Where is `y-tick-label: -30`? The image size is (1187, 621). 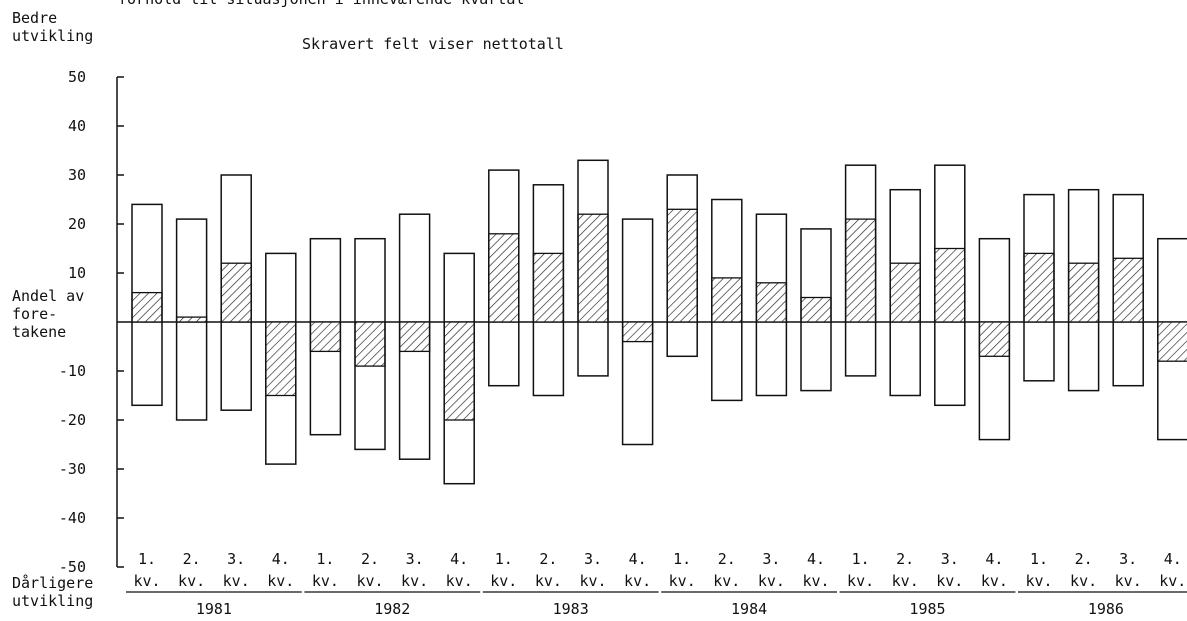
y-tick-label: -30 is located at coordinates (72, 469).